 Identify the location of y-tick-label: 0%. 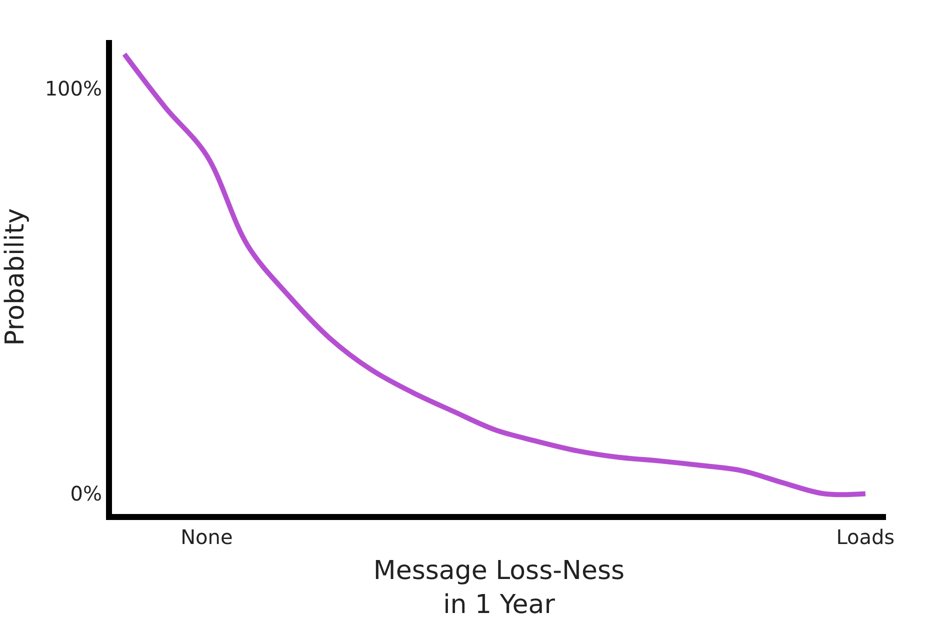
(86, 494).